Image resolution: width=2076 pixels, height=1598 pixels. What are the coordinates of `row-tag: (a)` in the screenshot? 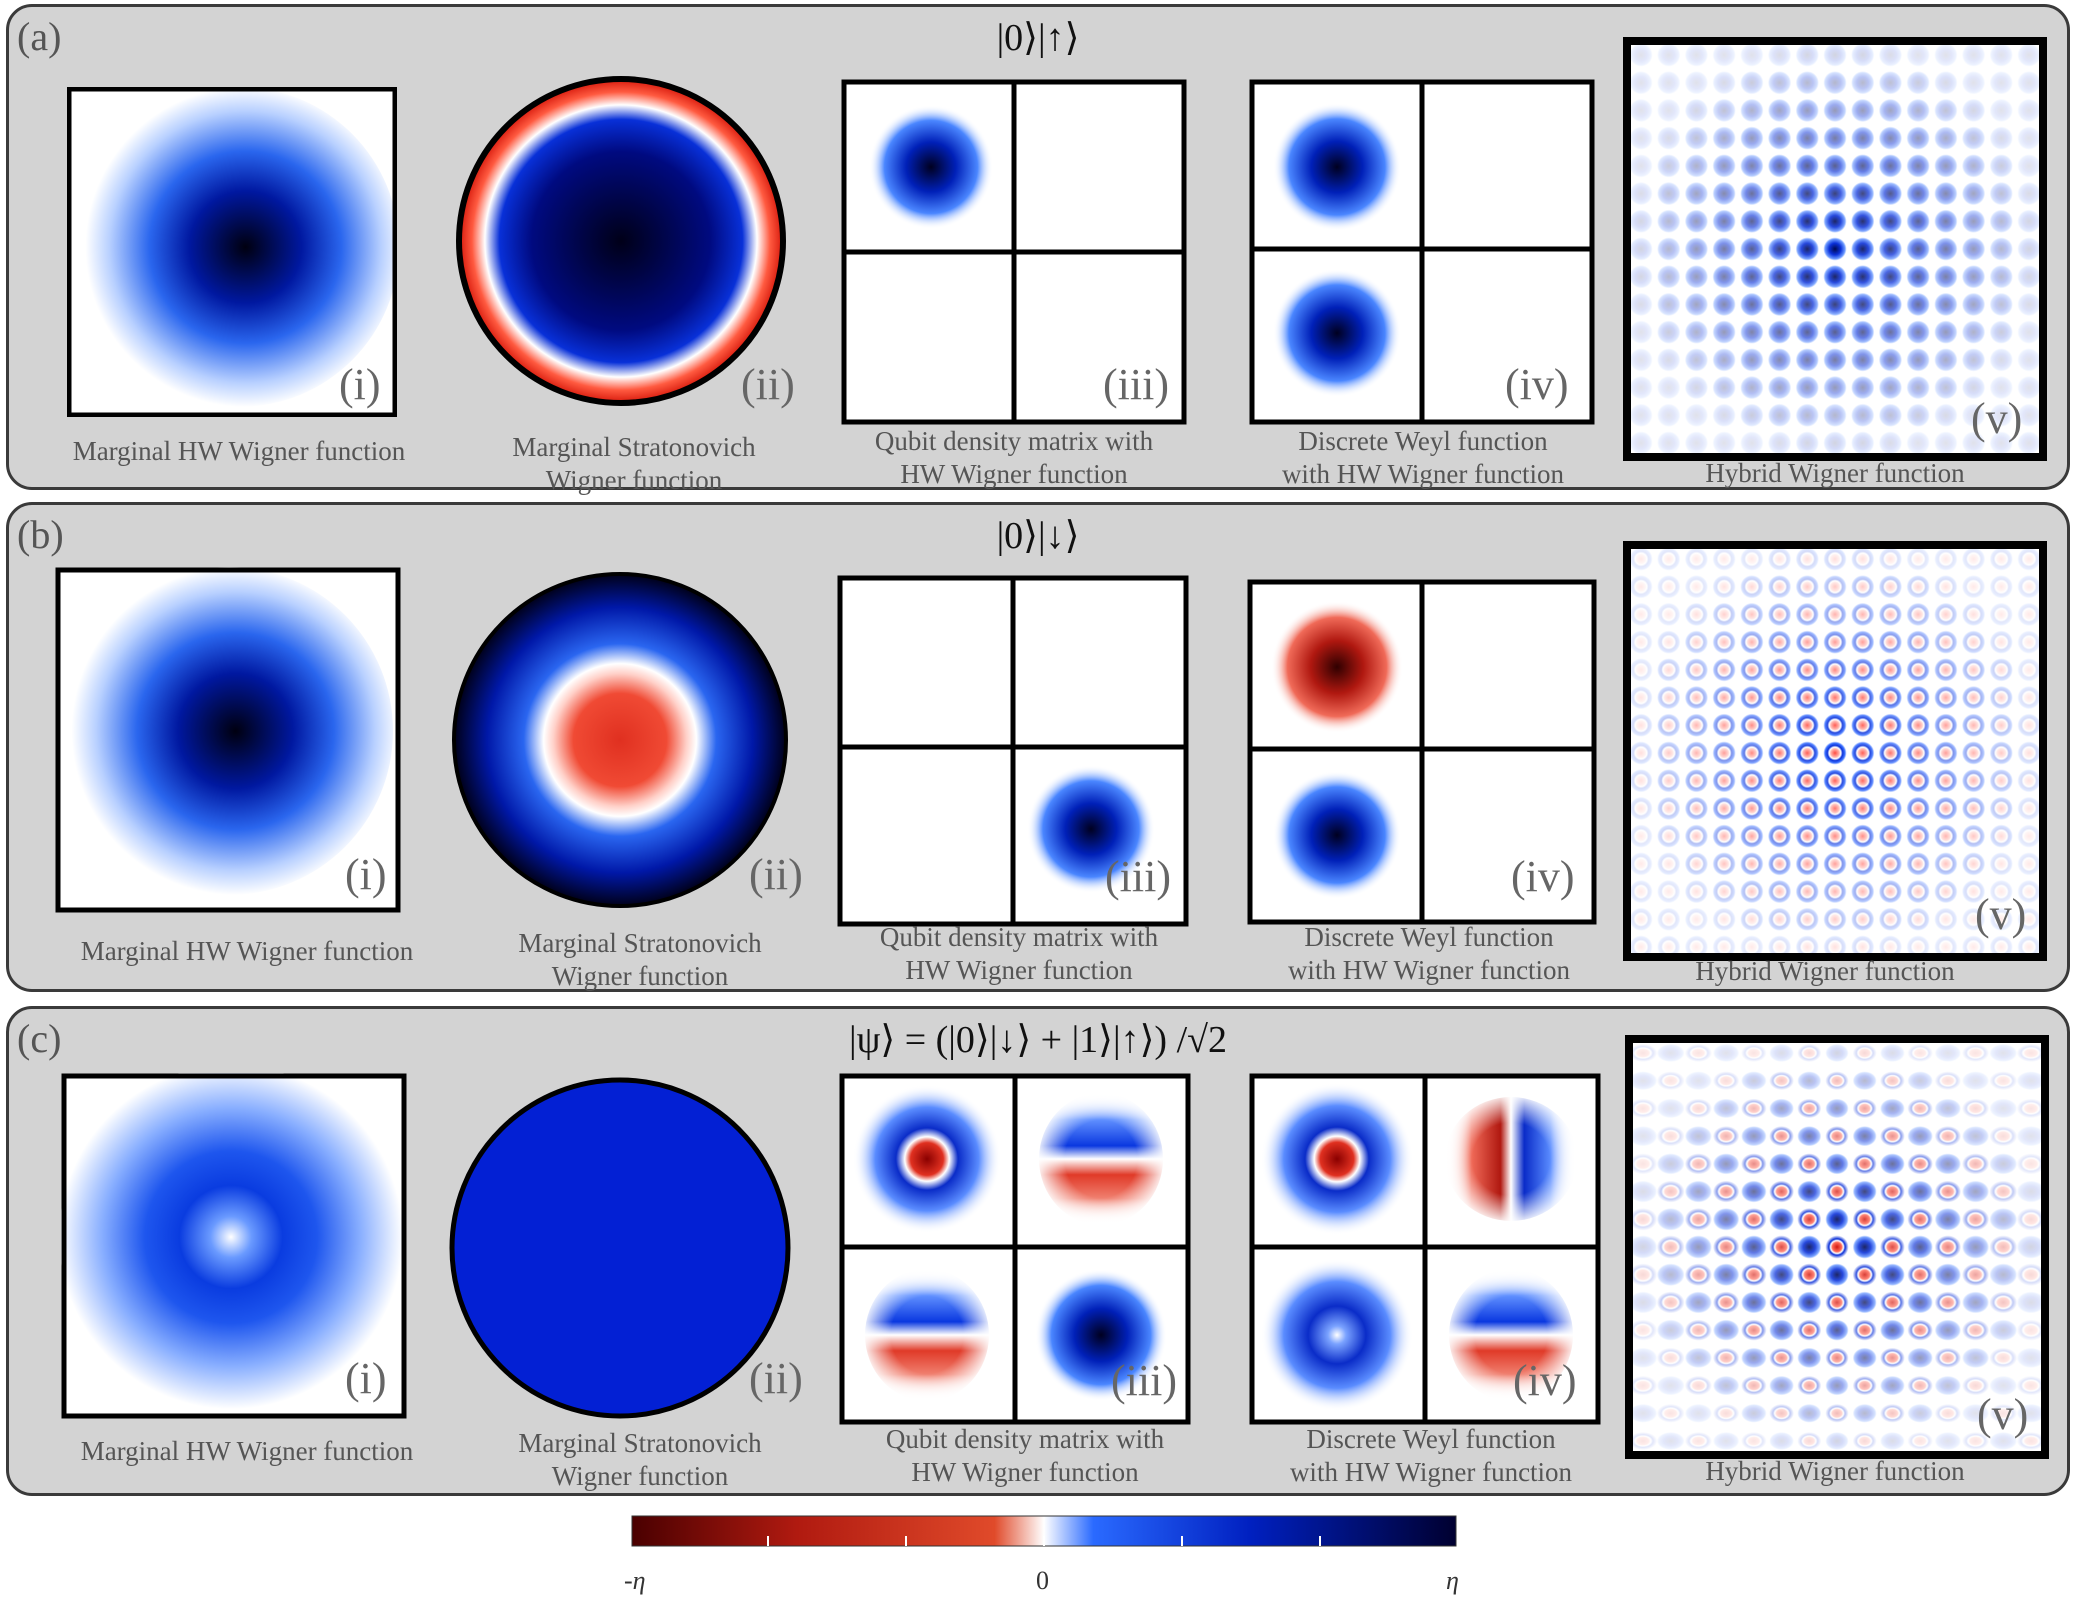 It's located at (39, 36).